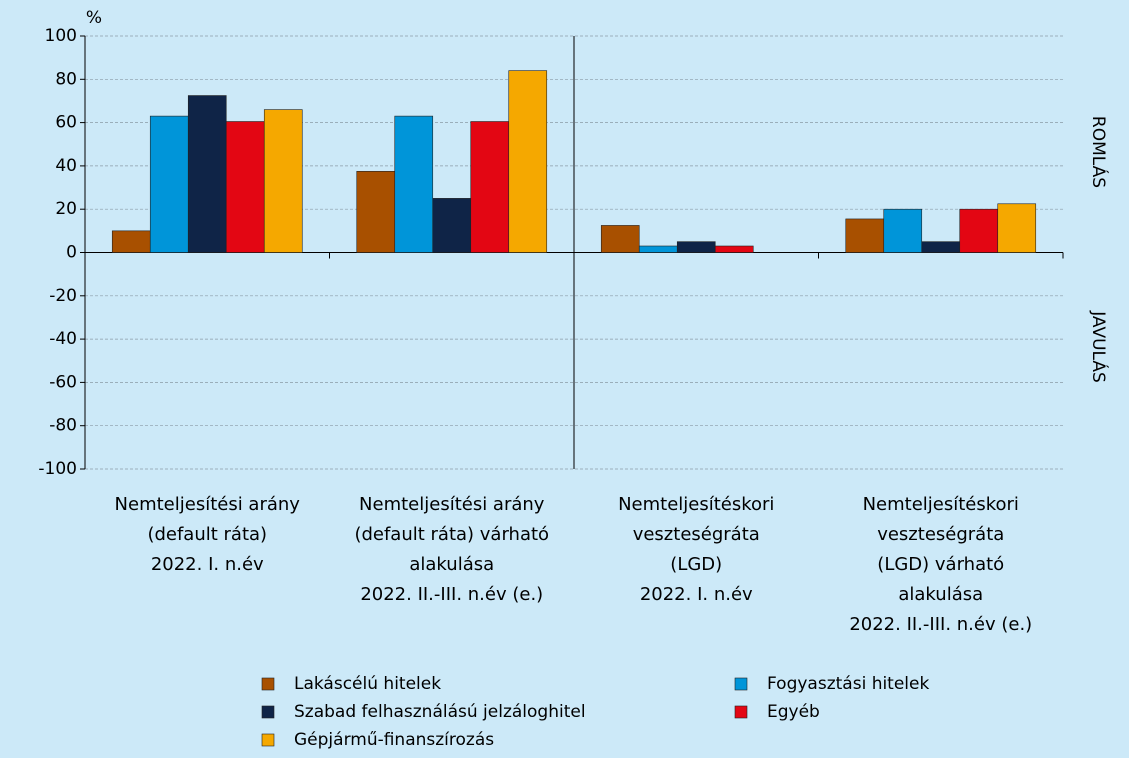  I want to click on y-tick-label: 20, so click(66, 209).